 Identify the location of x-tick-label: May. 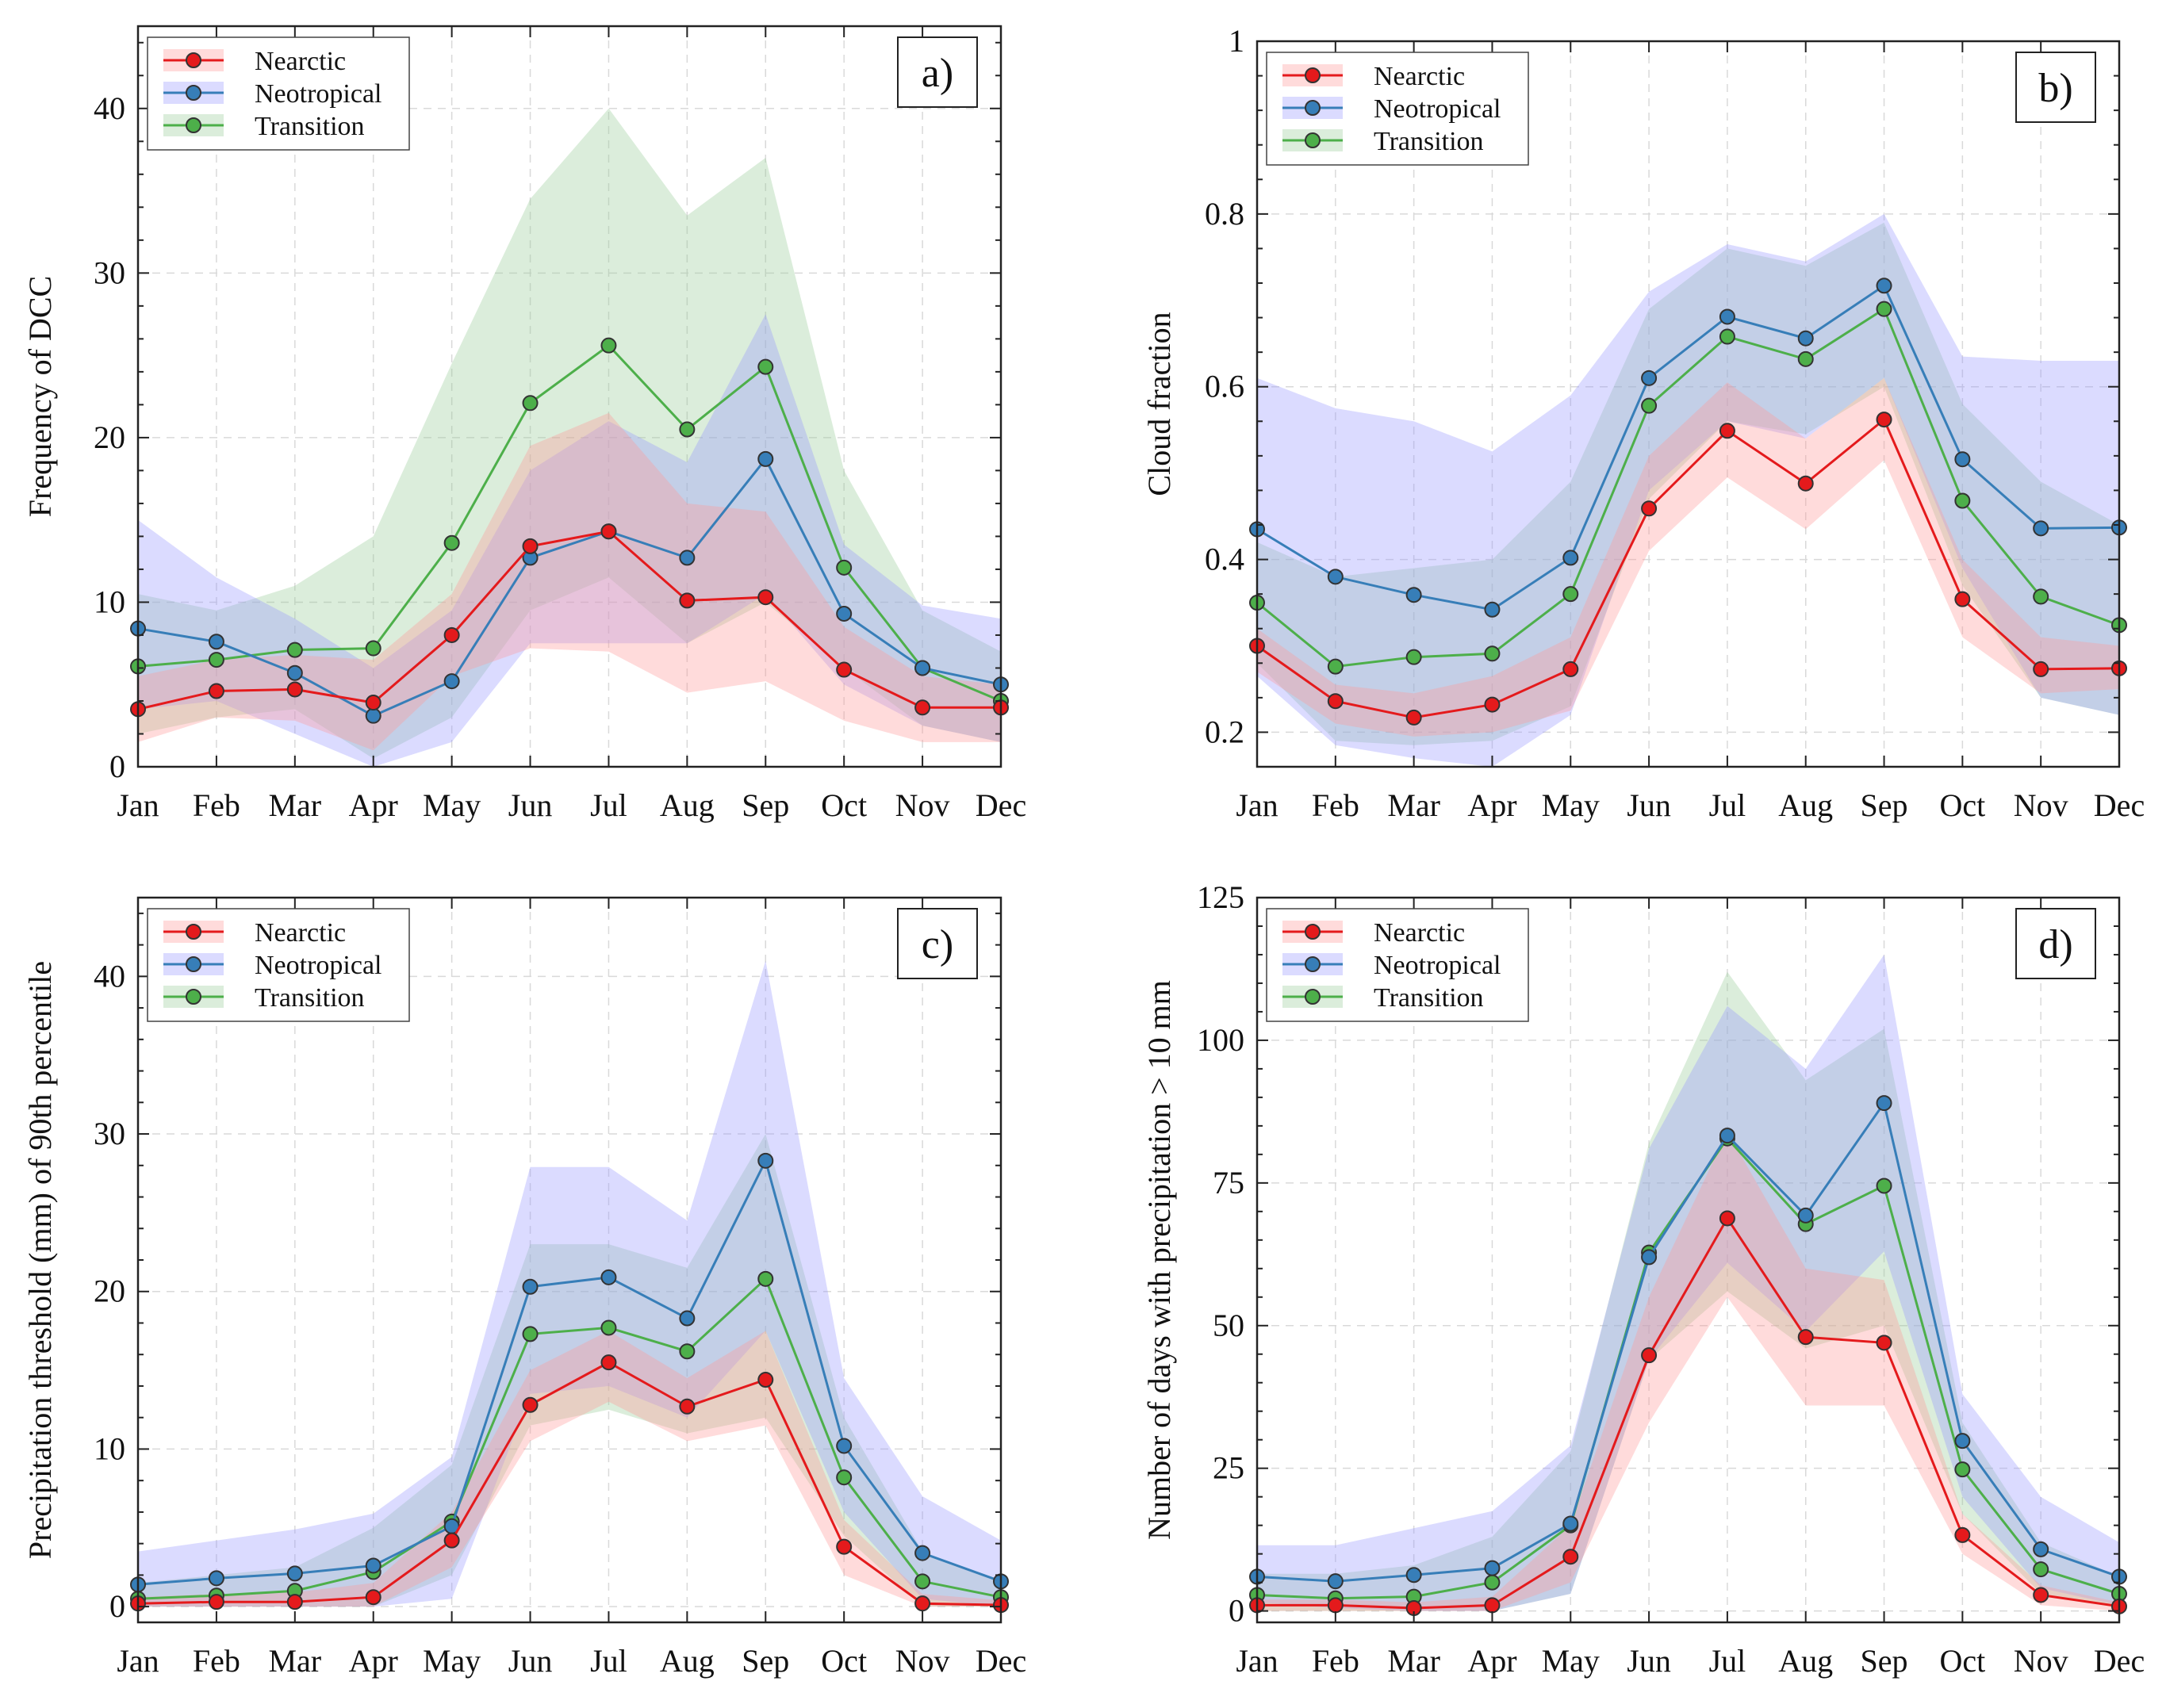
(452, 805).